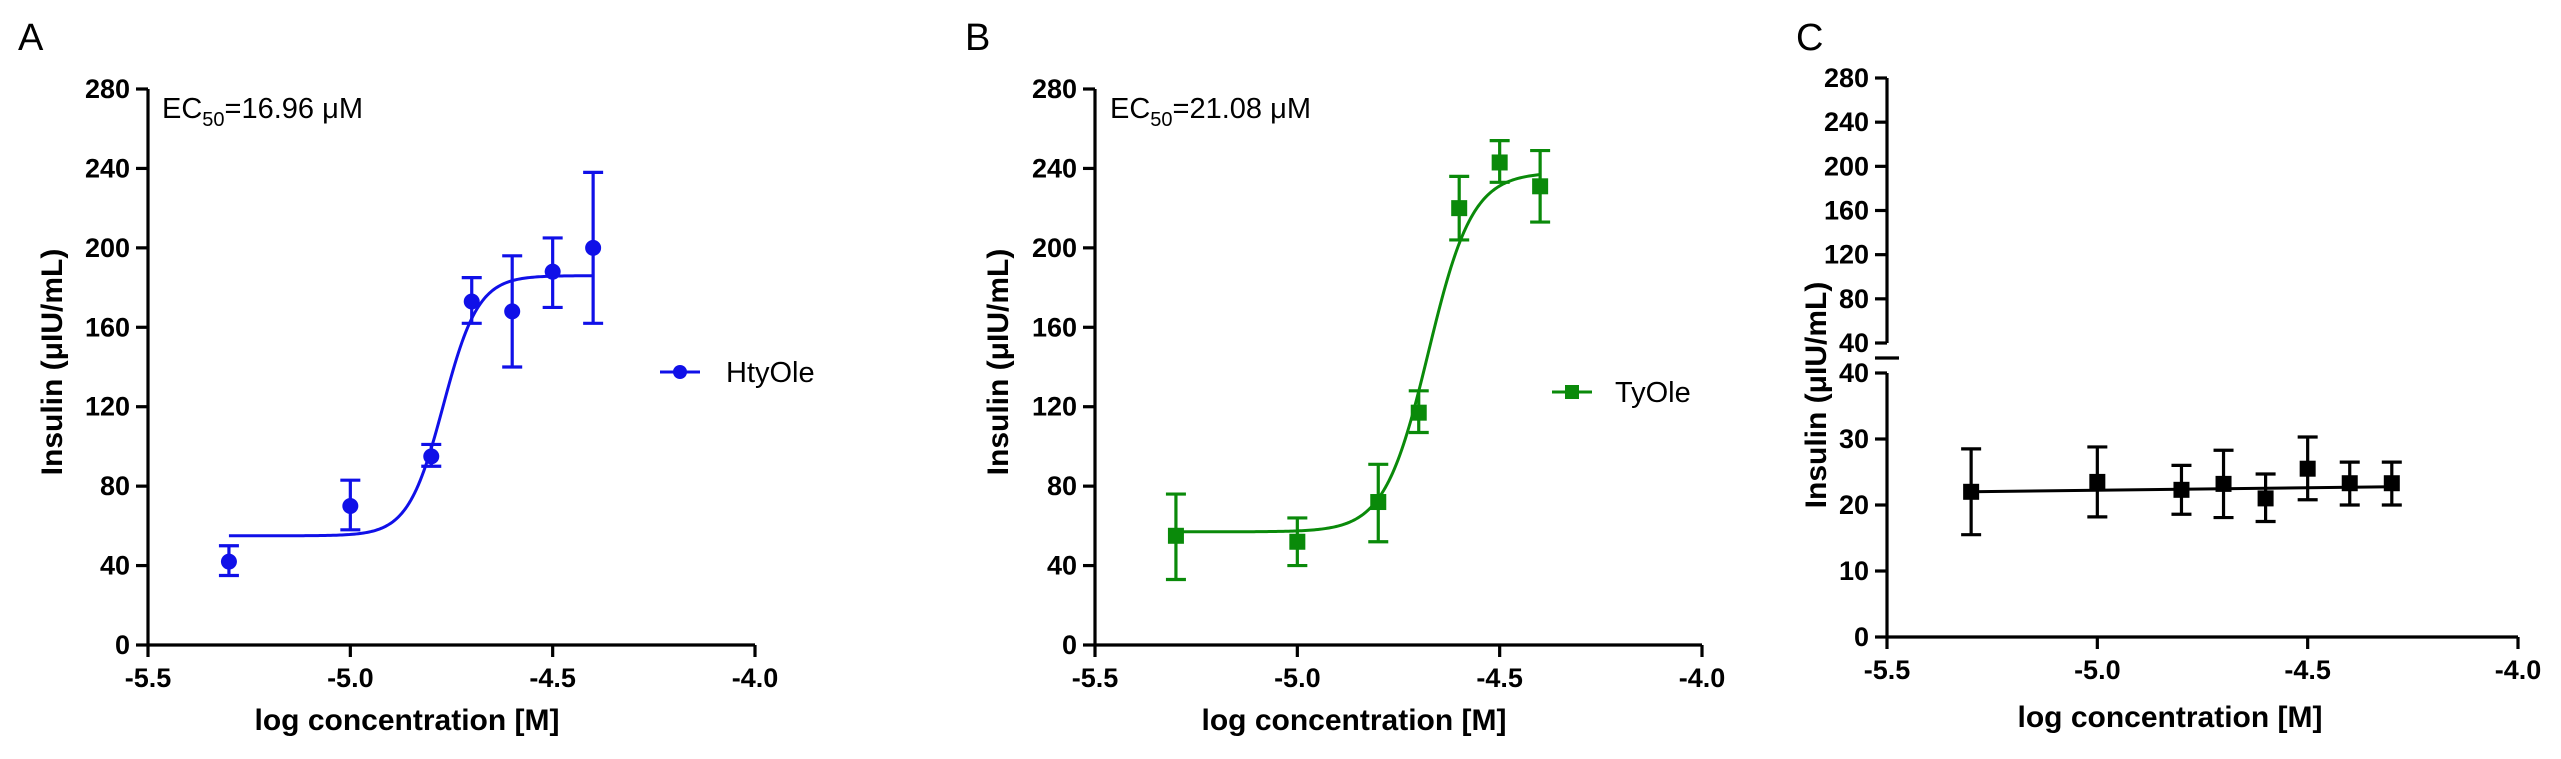 This screenshot has height=759, width=2561. I want to click on x-axis-title-b: log concentration [M], so click(1354, 720).